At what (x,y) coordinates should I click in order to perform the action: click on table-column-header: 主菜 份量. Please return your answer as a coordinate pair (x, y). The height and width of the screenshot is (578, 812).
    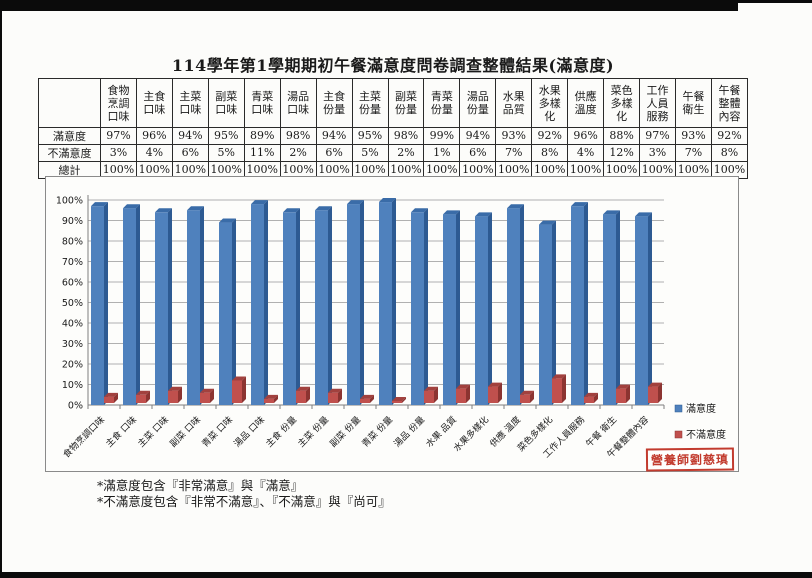
    Looking at the image, I should click on (370, 103).